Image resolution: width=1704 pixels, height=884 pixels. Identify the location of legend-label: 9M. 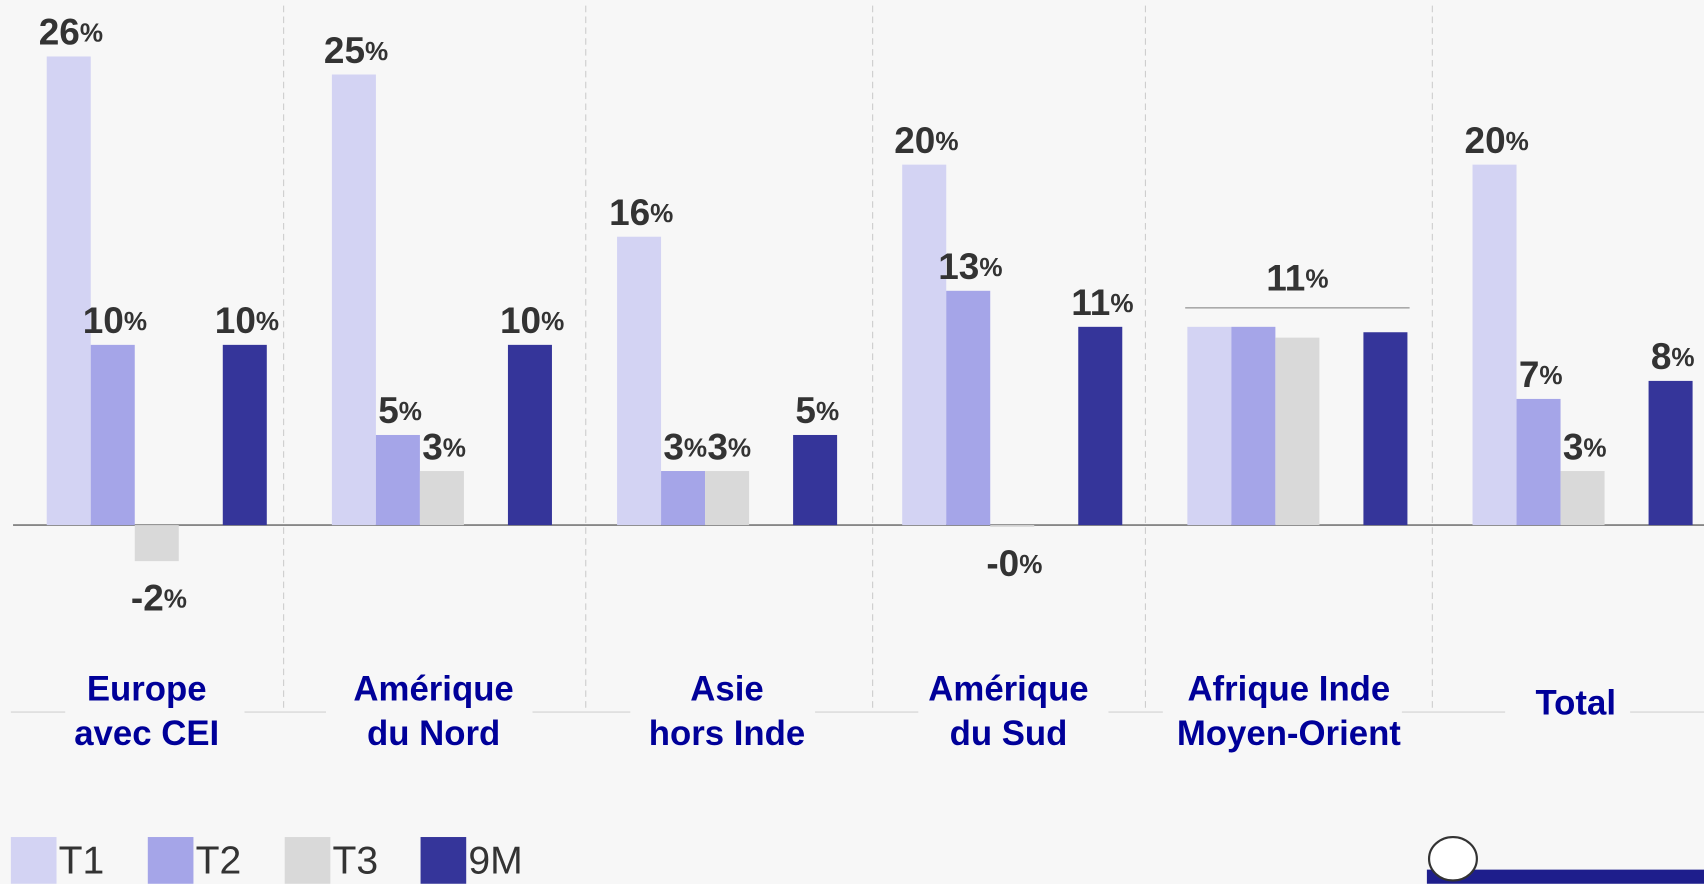
(495, 860).